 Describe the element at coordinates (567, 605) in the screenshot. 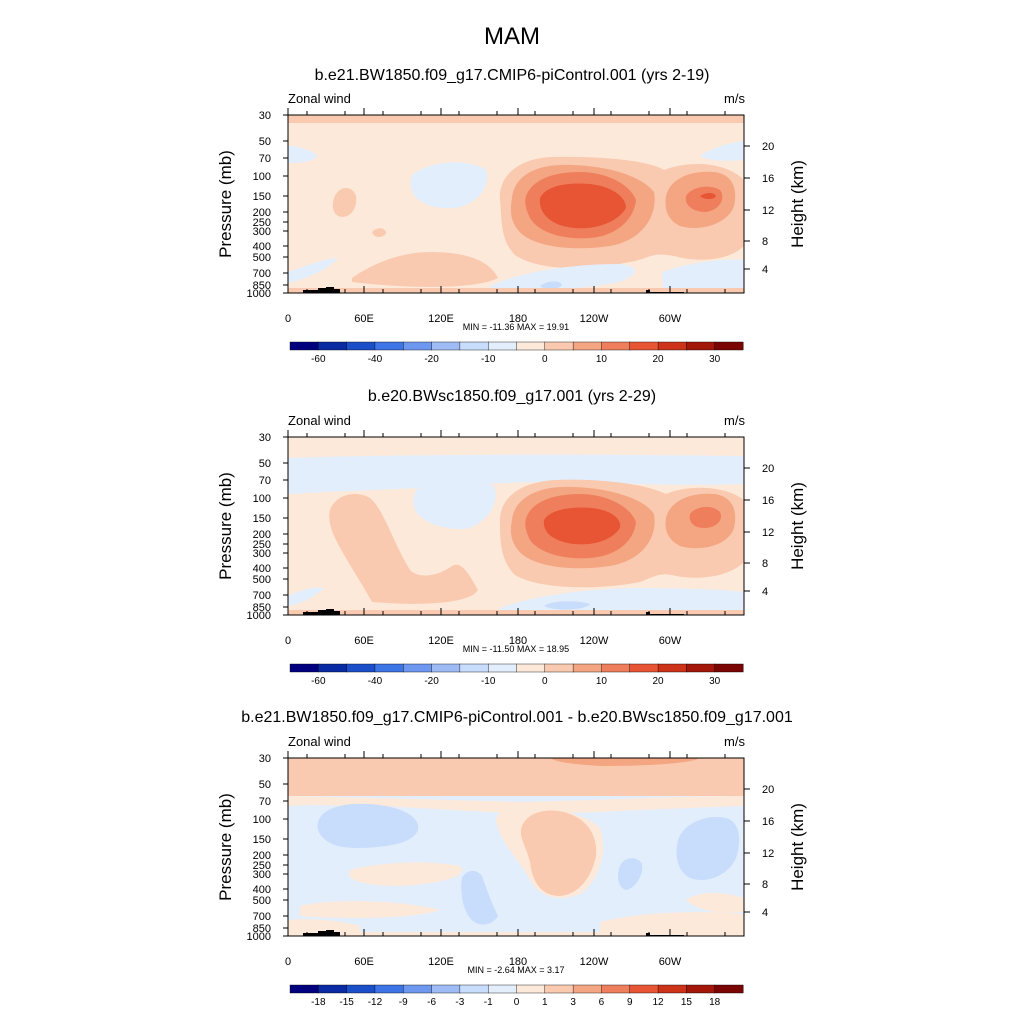

I see `panel-2-easterly-core` at that location.